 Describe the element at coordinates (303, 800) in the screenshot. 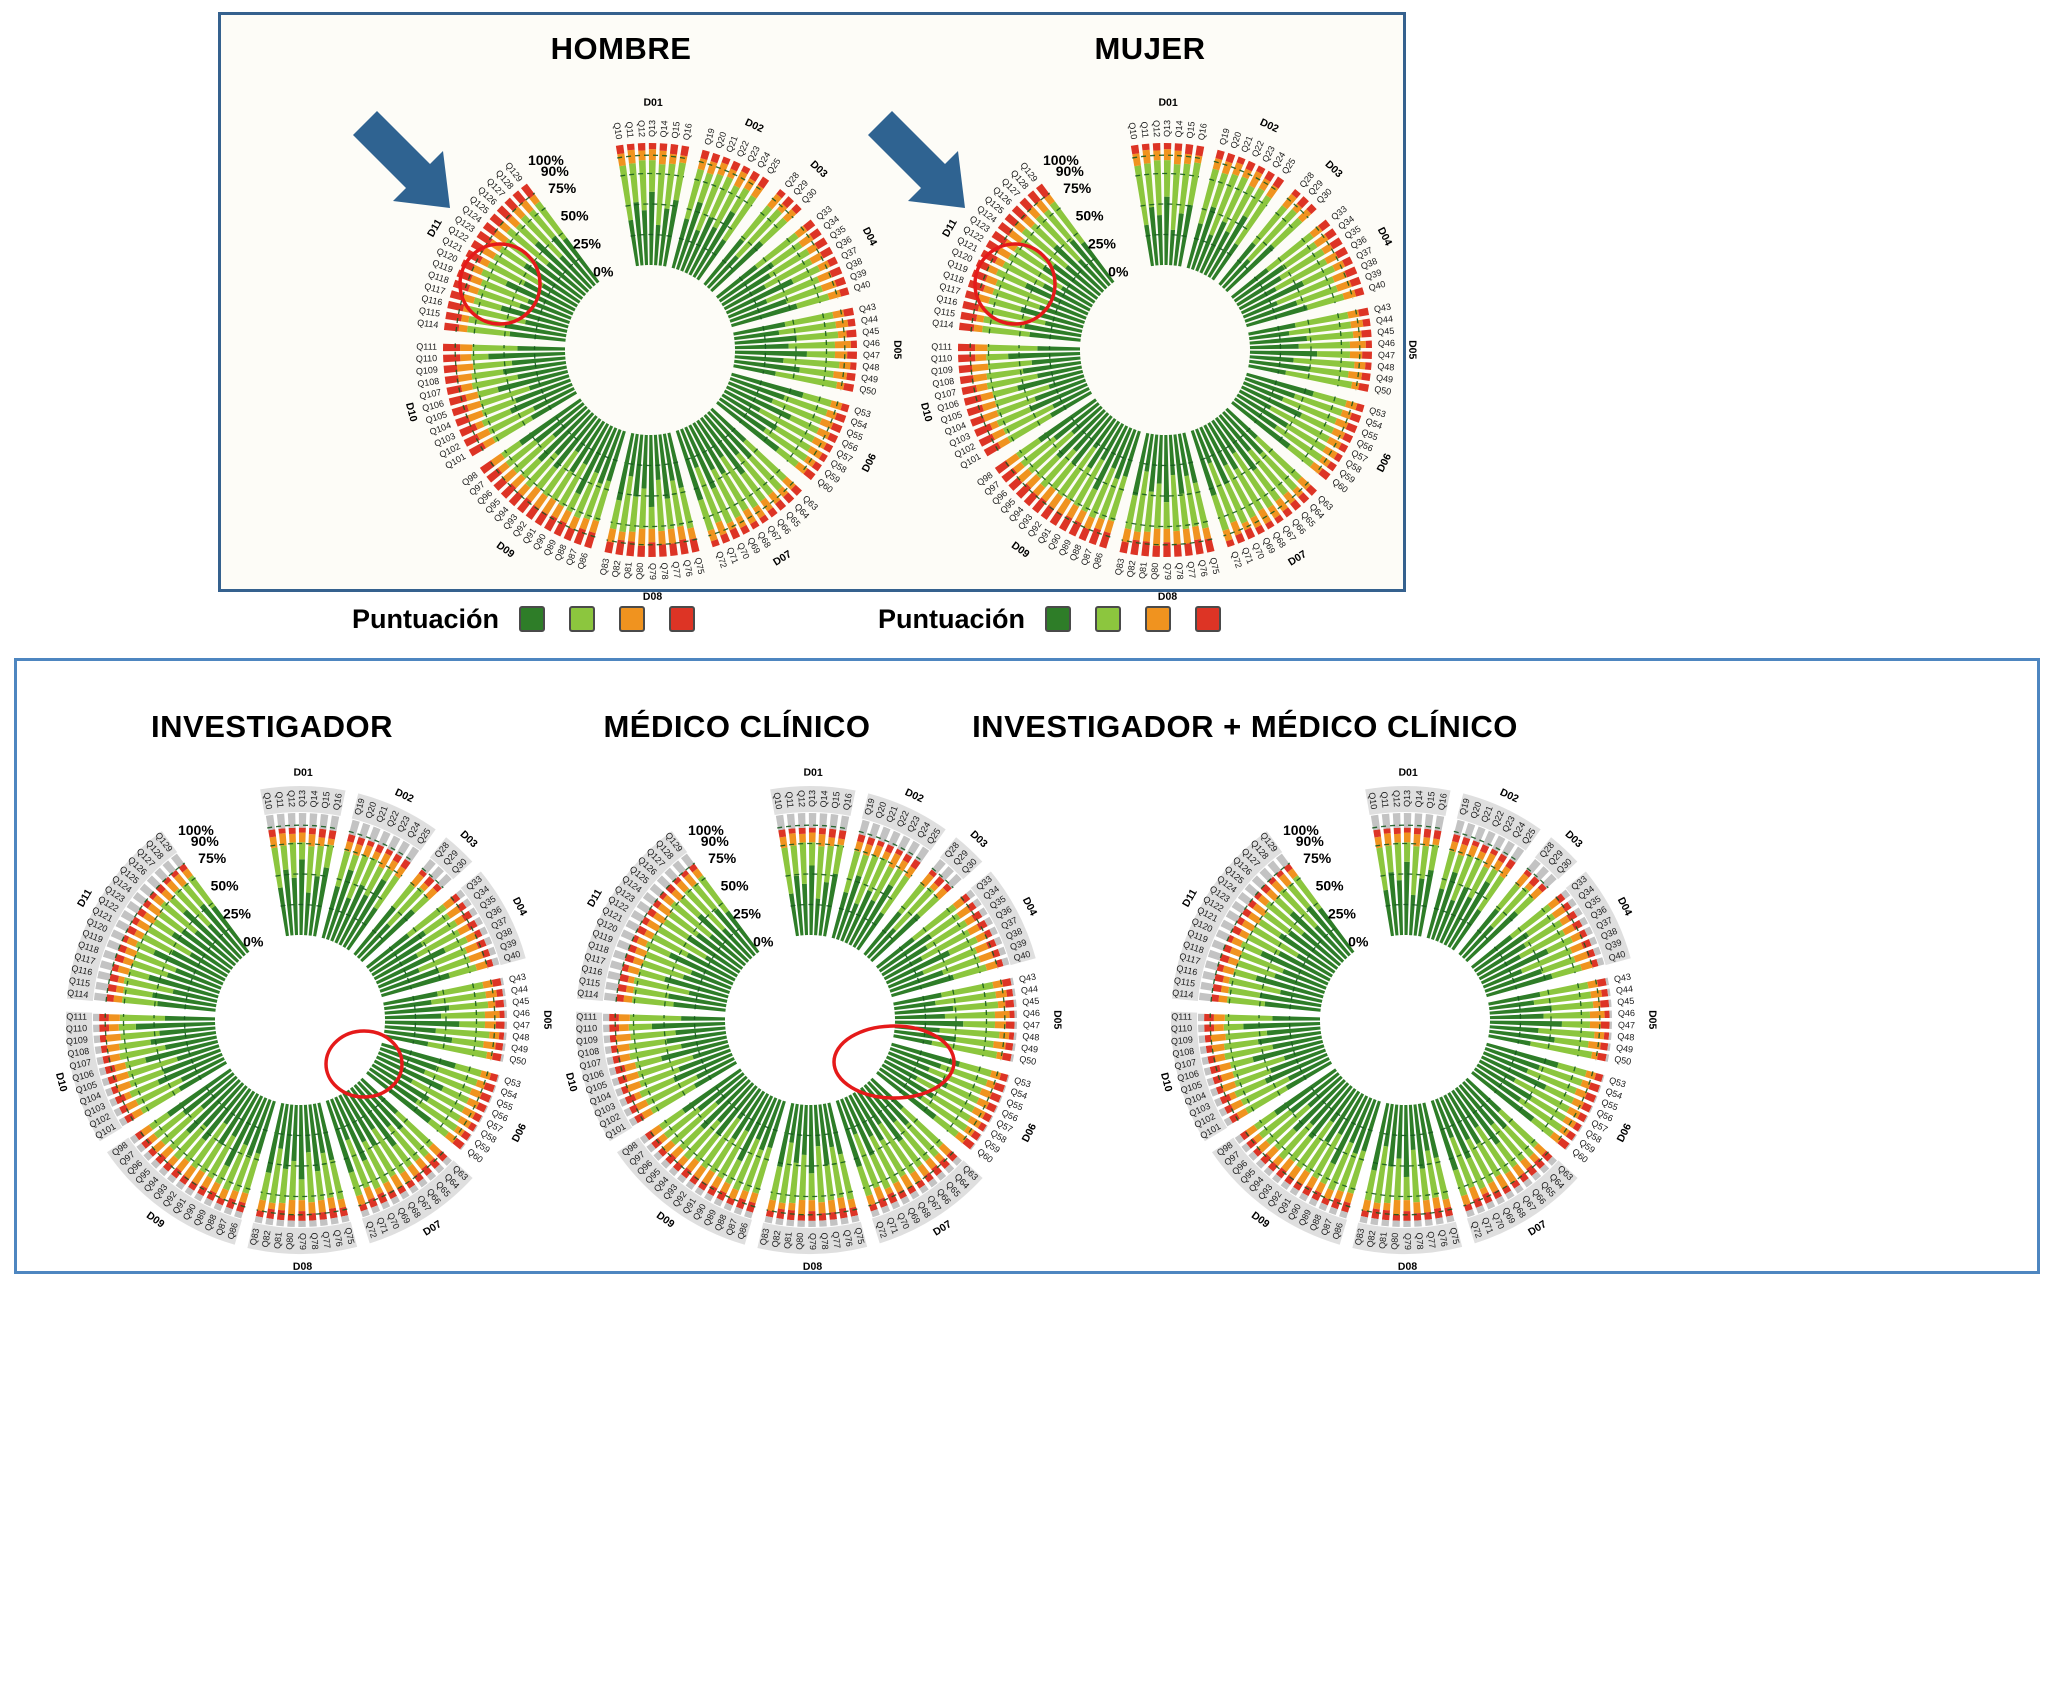

I see `label-band` at that location.